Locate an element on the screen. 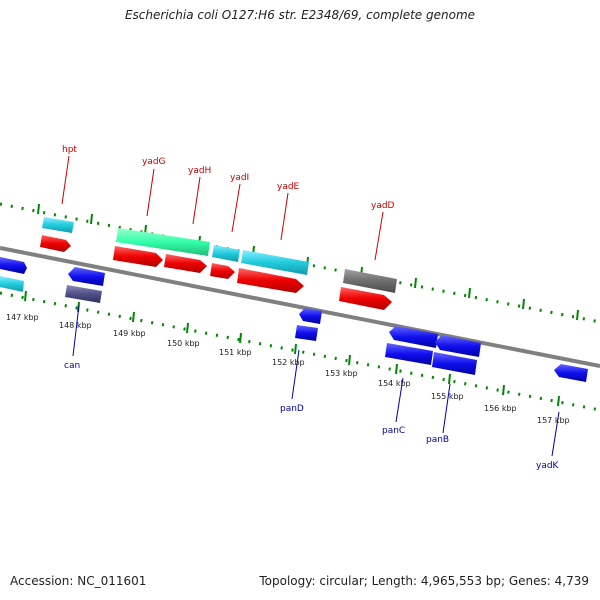  top-leader-lines is located at coordinates (222, 208).